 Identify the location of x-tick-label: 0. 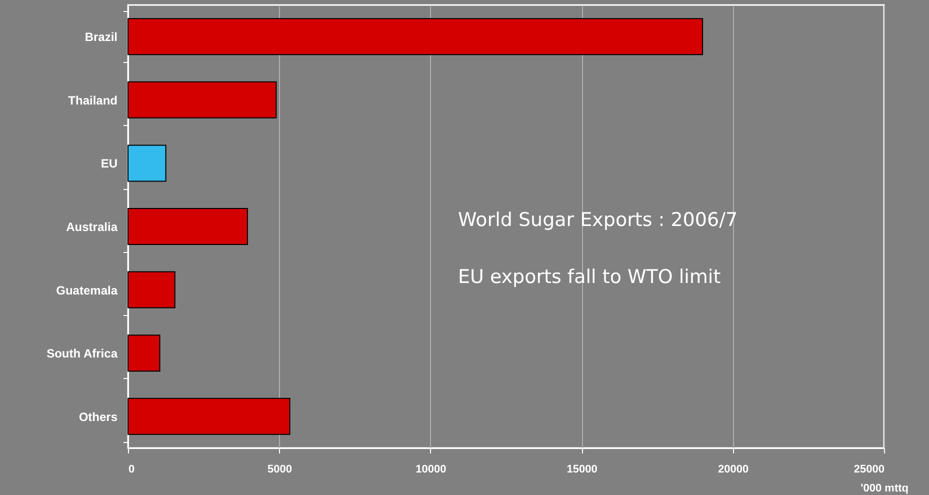
(131, 470).